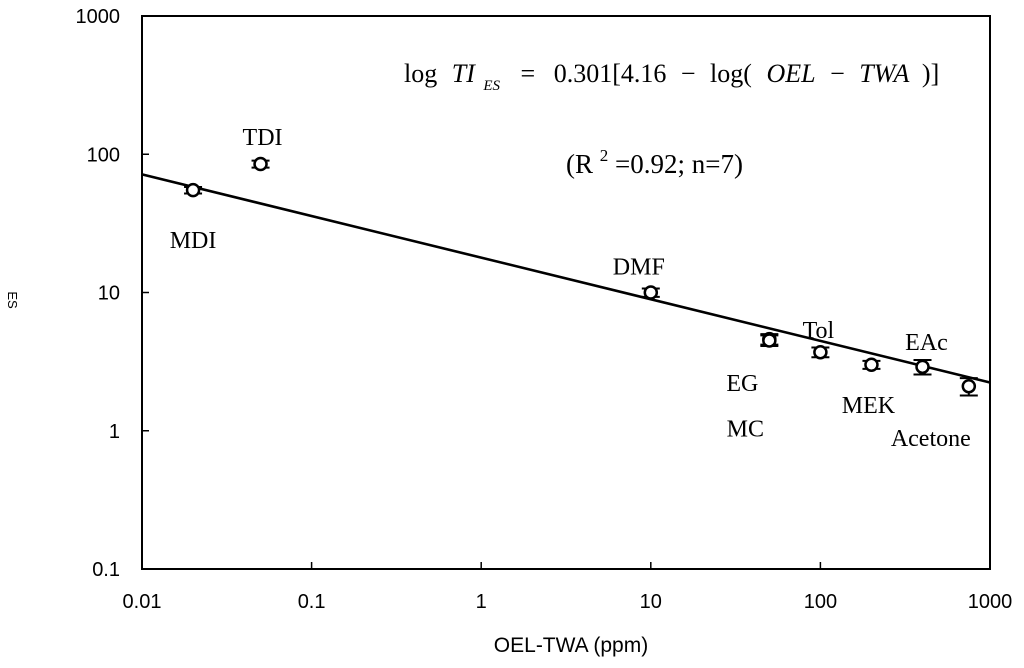  Describe the element at coordinates (819, 331) in the screenshot. I see `point-label-tol: Tol` at that location.